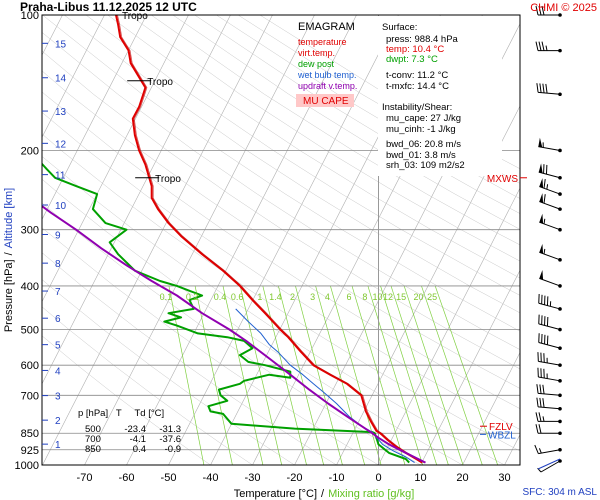  What do you see at coordinates (211, 478) in the screenshot?
I see `x-tick-label: -40` at bounding box center [211, 478].